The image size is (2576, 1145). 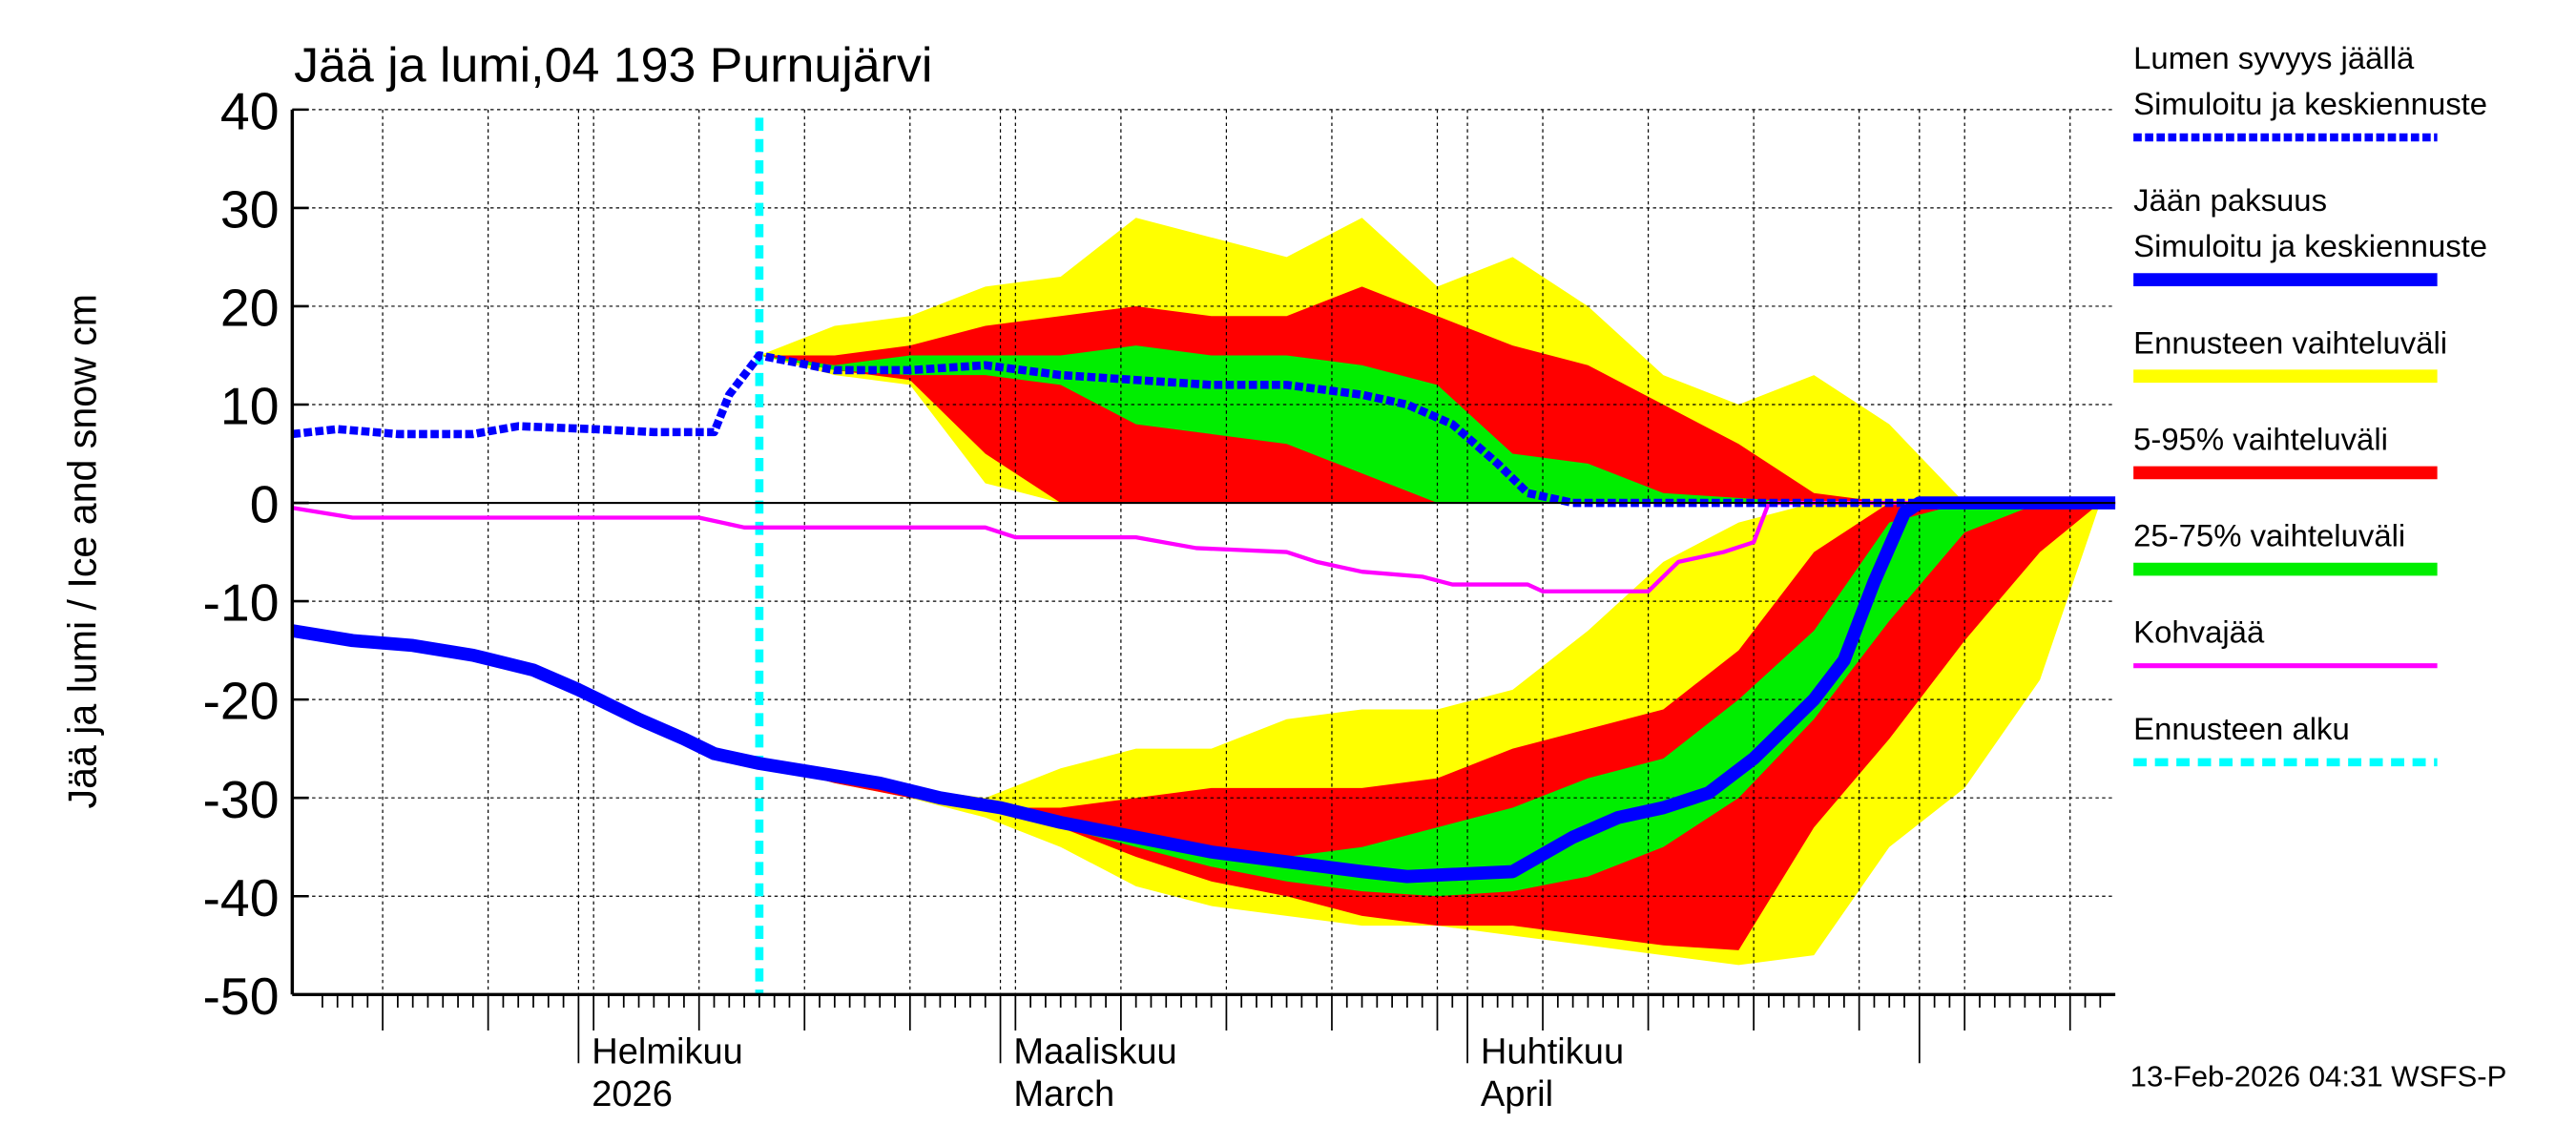 What do you see at coordinates (2318, 1076) in the screenshot?
I see `footer-timestamp: 13-Feb-2026 04:31 WSFS-P` at bounding box center [2318, 1076].